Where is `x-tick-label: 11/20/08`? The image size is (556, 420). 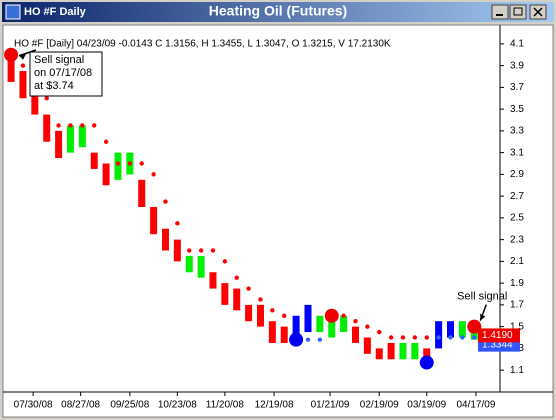
x-tick-label: 11/20/08 is located at coordinates (225, 405).